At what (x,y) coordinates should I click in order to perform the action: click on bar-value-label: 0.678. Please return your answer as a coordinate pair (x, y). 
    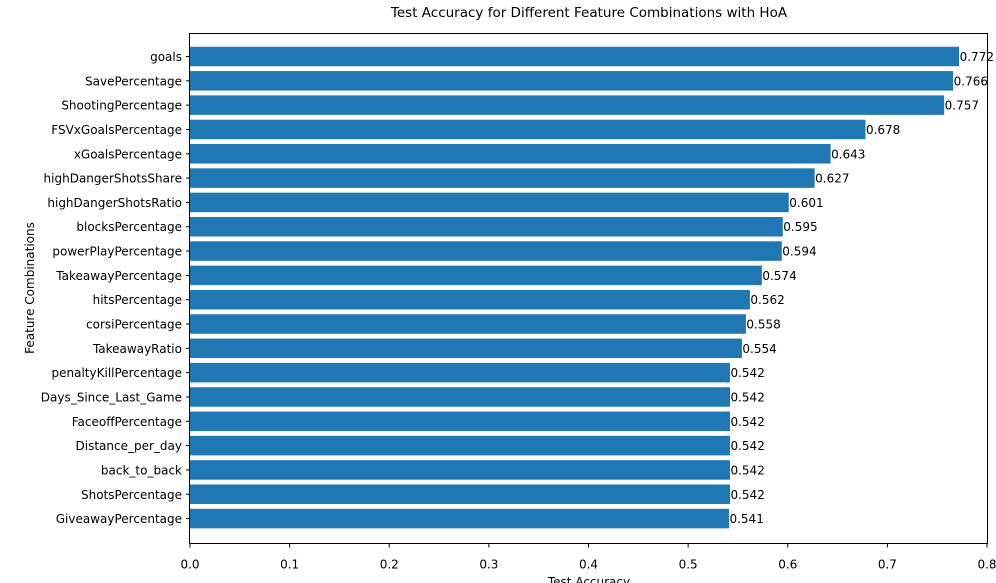
    Looking at the image, I should click on (883, 130).